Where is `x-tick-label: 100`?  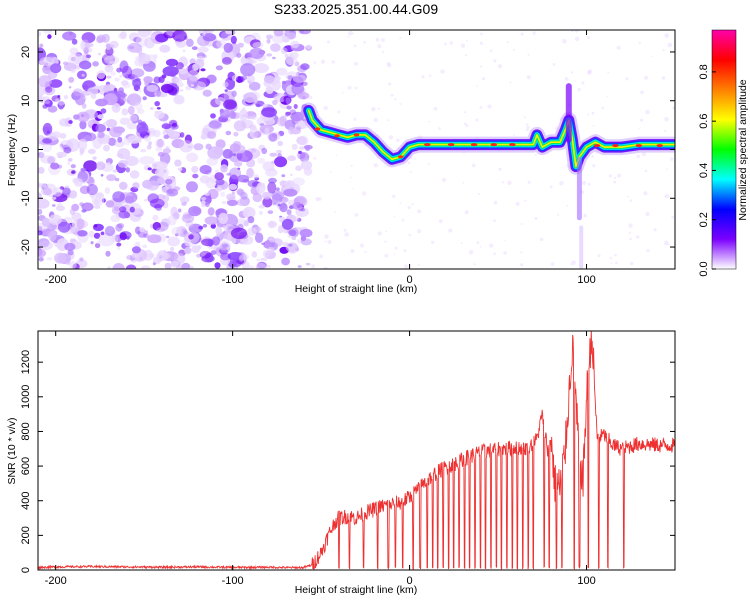 x-tick-label: 100 is located at coordinates (586, 581).